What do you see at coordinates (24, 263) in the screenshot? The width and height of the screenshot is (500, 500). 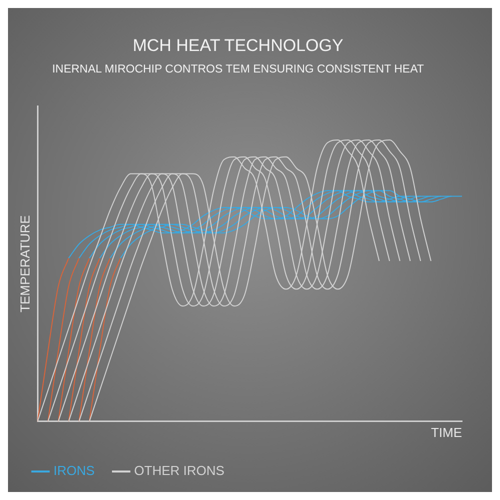 I see `y-axis-title: TEMPERATURE` at bounding box center [24, 263].